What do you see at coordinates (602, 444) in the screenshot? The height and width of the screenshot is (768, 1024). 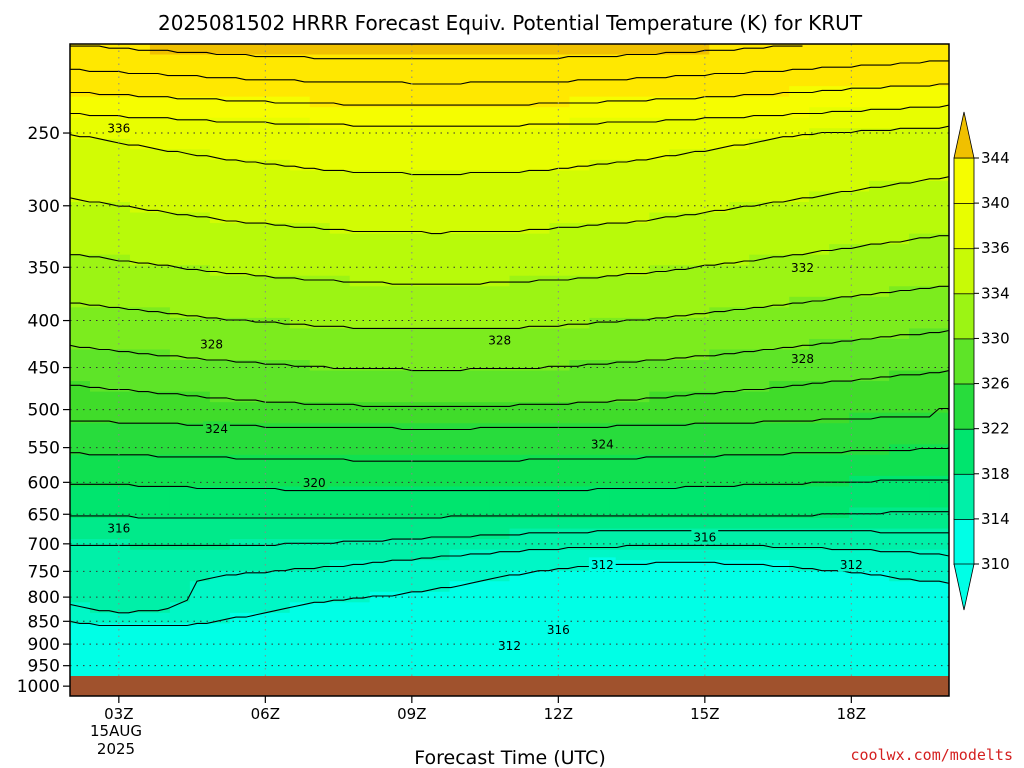 I see `contour-label-bg` at bounding box center [602, 444].